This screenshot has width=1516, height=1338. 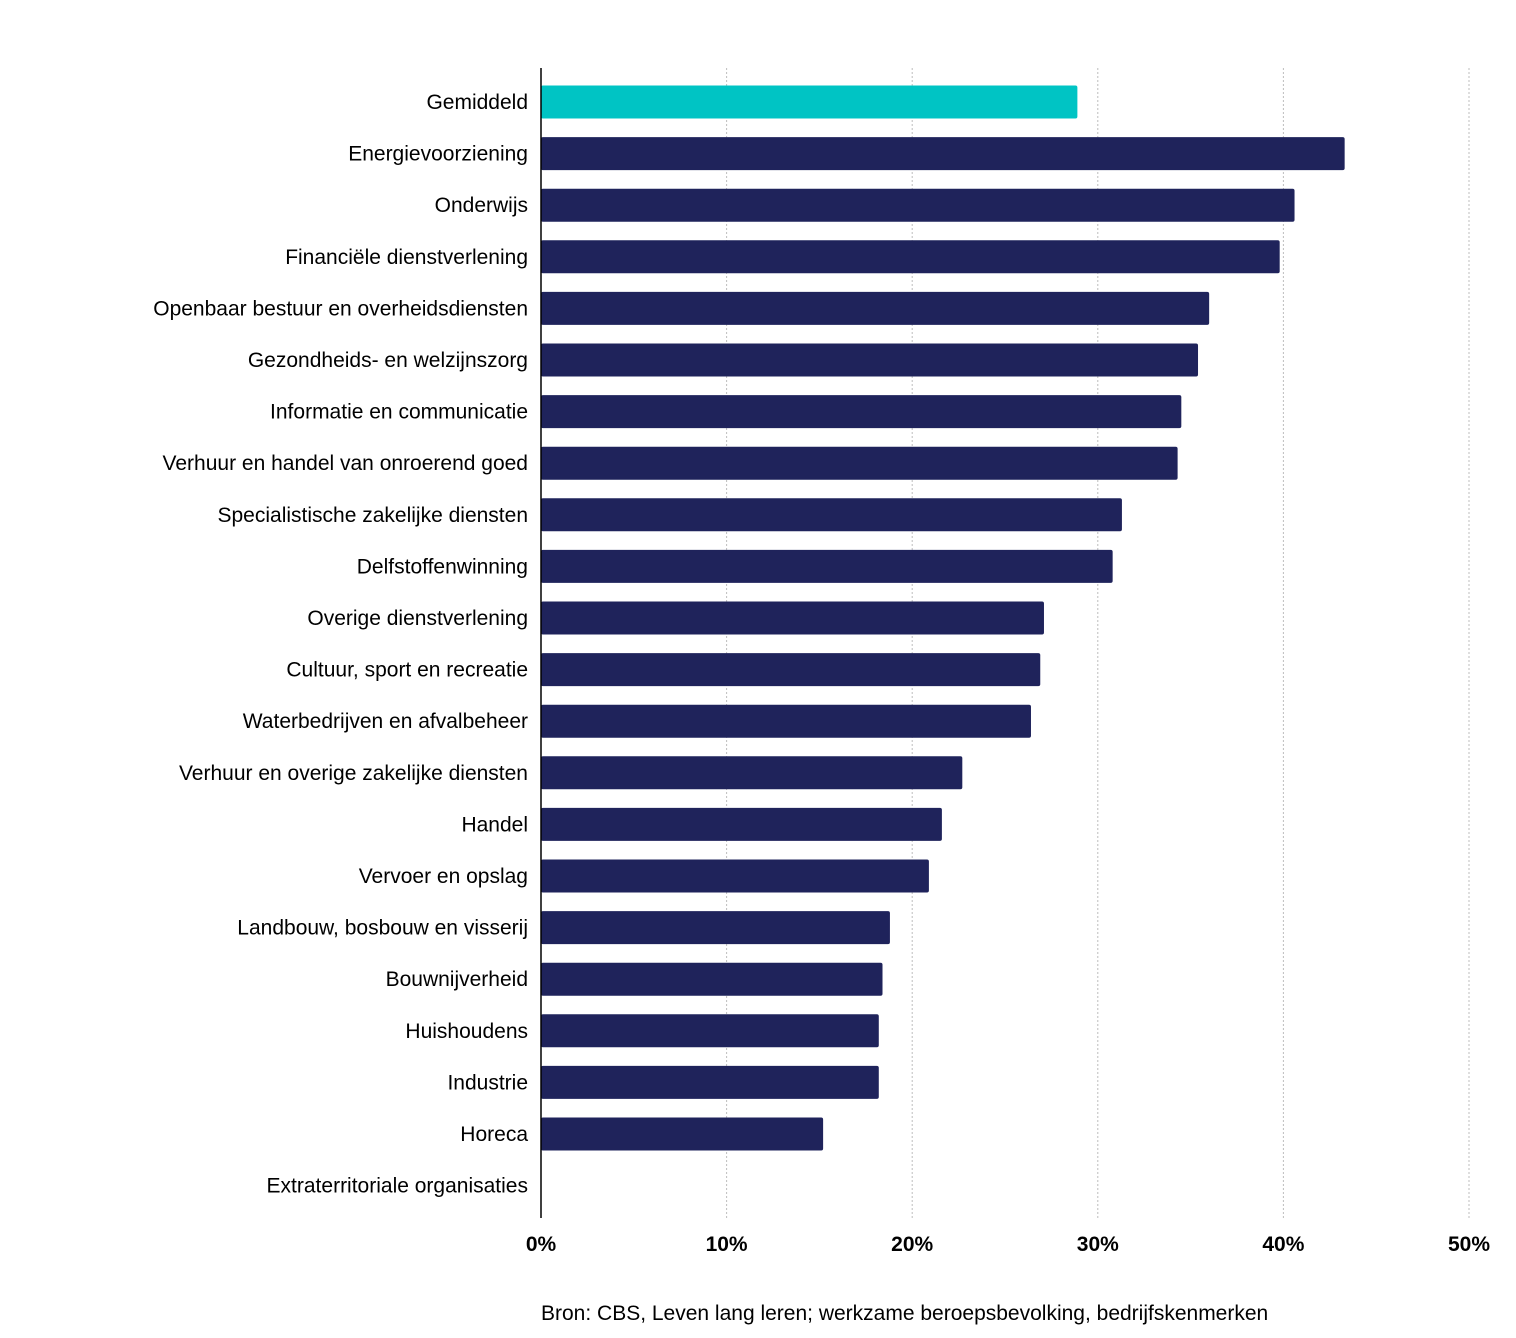 What do you see at coordinates (727, 1244) in the screenshot?
I see `x-tick-label: 10%` at bounding box center [727, 1244].